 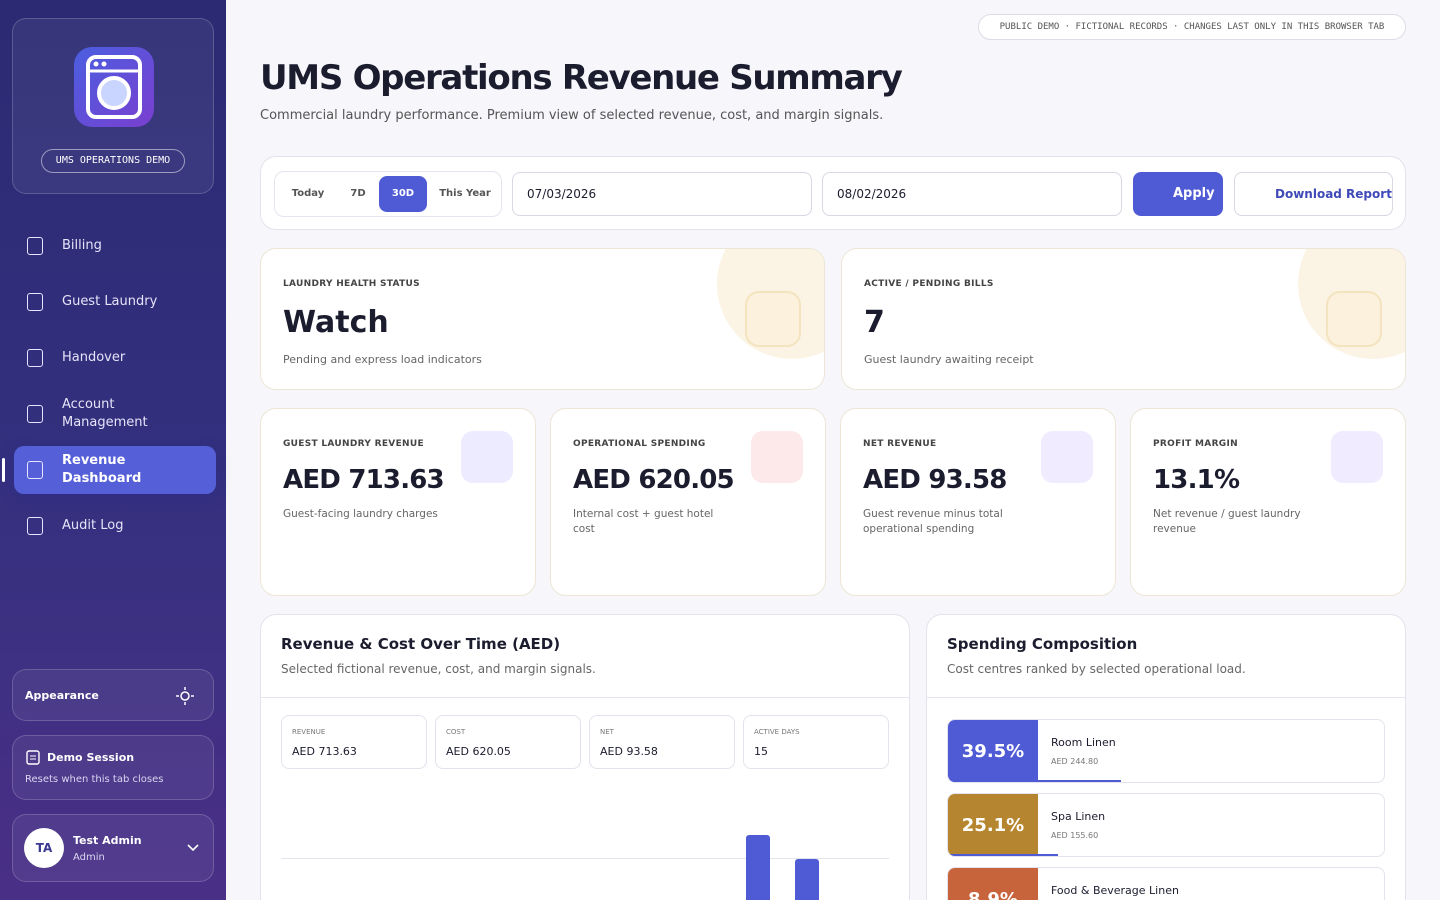 I want to click on stat-label: REVENUE, so click(x=309, y=732).